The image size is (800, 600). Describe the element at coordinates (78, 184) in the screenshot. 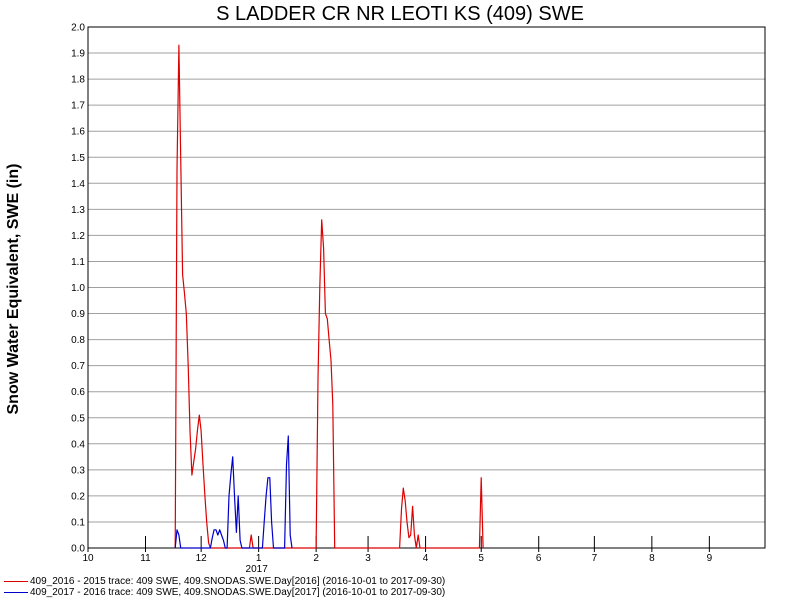

I see `y-tick-label: 1.4` at that location.